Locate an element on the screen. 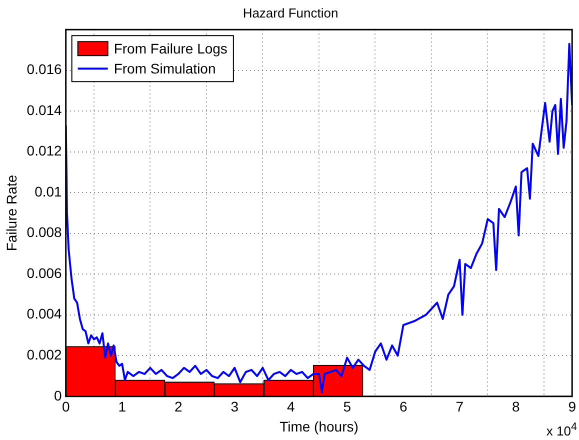 The height and width of the screenshot is (440, 579). y-axis-title: Failure Rate is located at coordinates (11, 213).